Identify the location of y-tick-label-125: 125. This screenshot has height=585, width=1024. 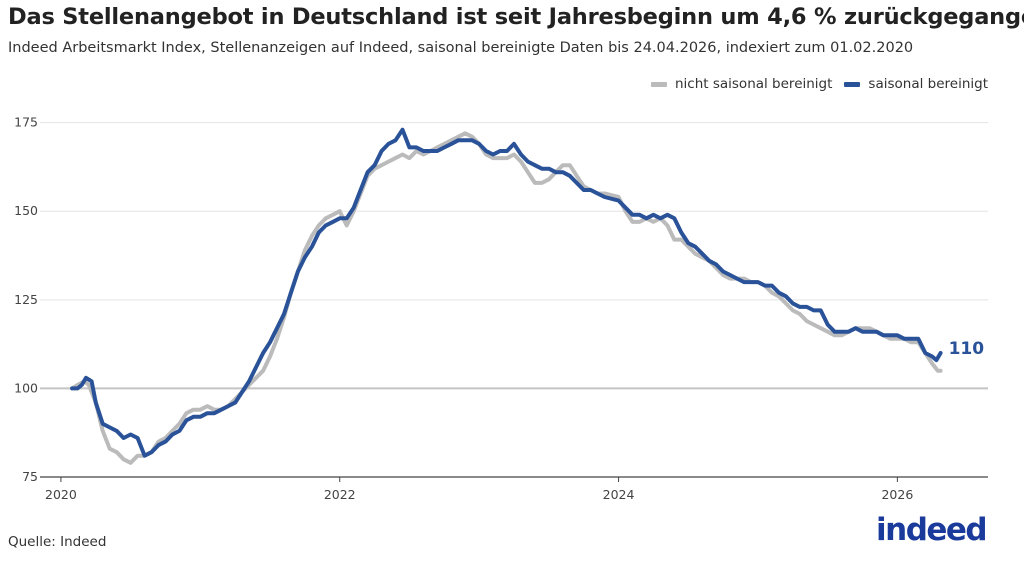
(26, 299).